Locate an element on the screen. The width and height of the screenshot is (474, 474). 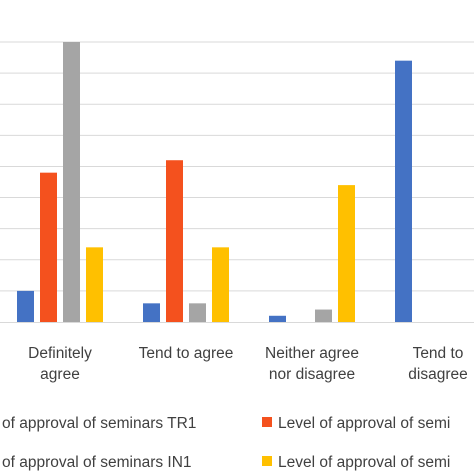
x-tick-label: Tend to agree is located at coordinates (186, 353).